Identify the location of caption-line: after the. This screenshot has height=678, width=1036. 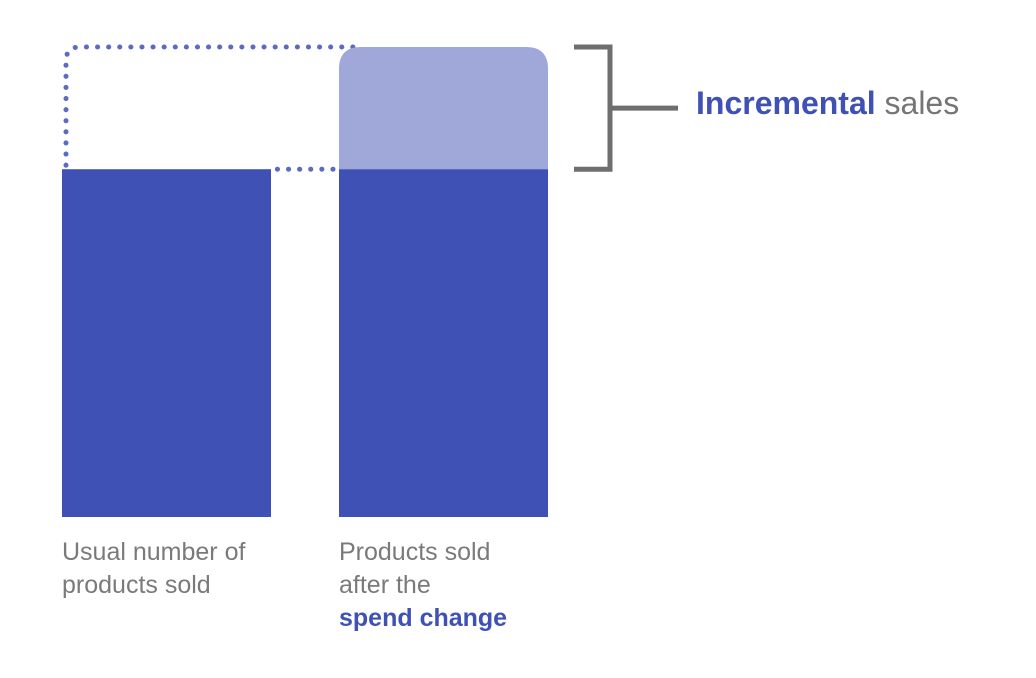
(385, 585).